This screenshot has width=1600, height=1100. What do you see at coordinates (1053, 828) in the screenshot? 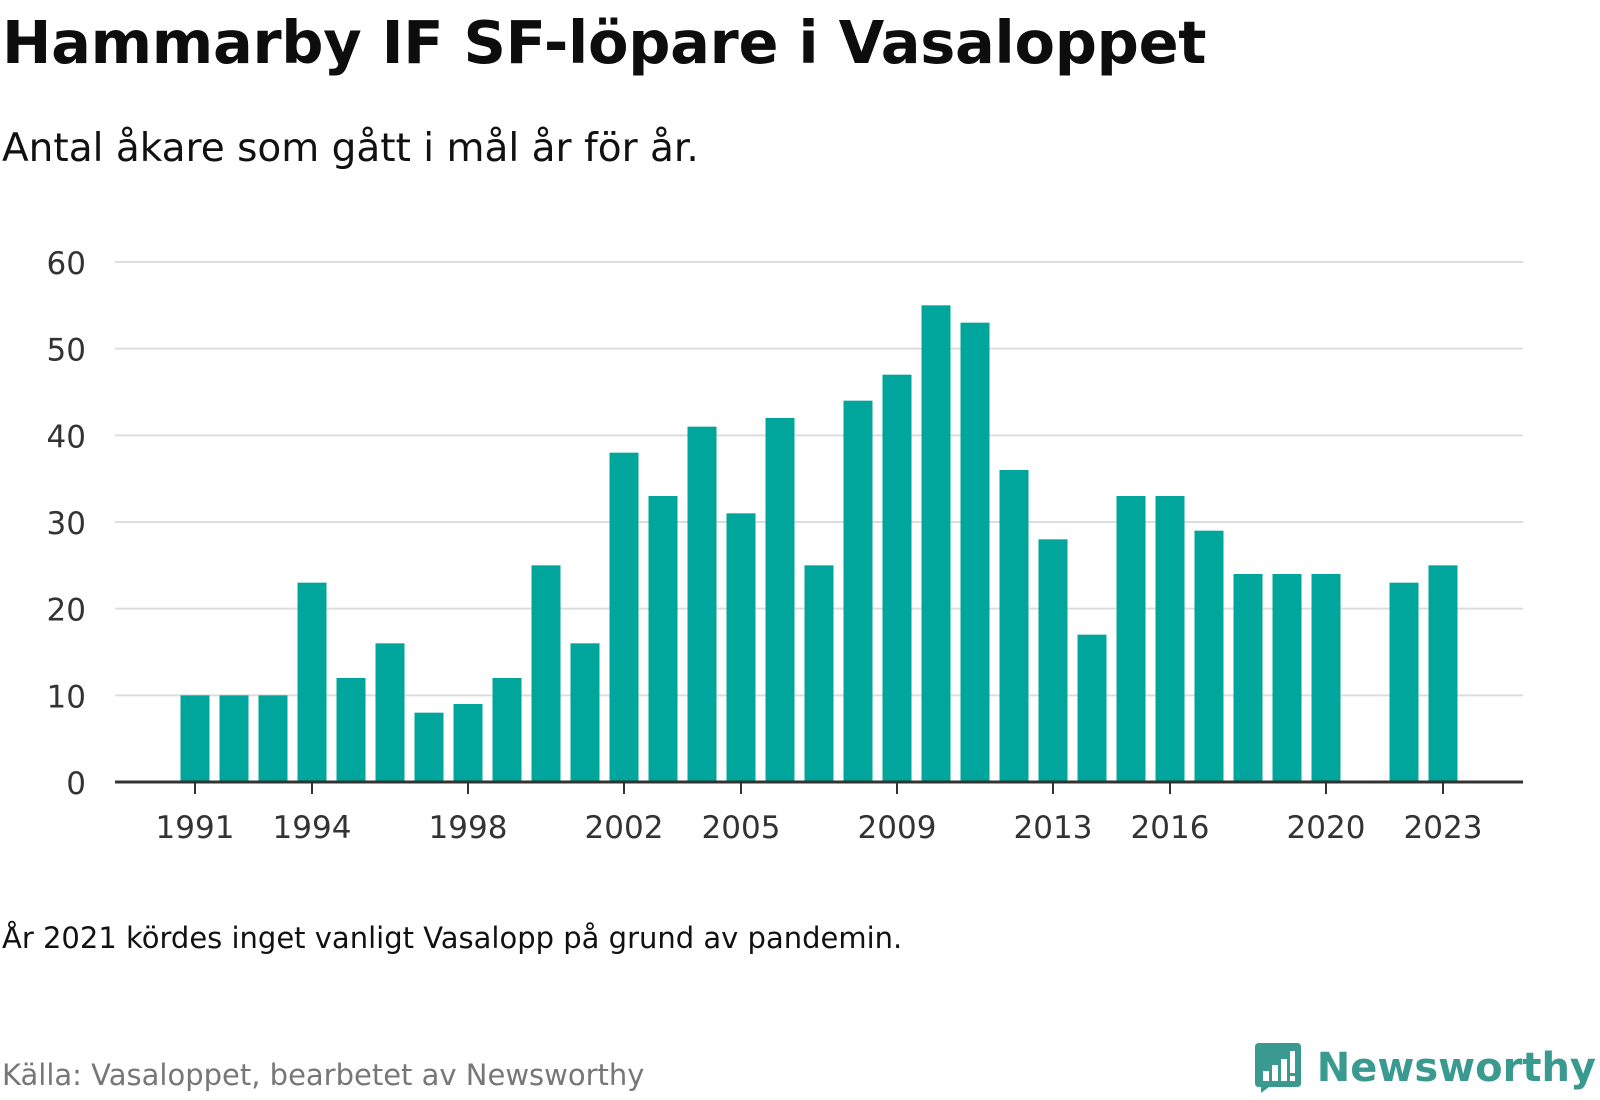
I see `x-tick-label: 2013` at bounding box center [1053, 828].